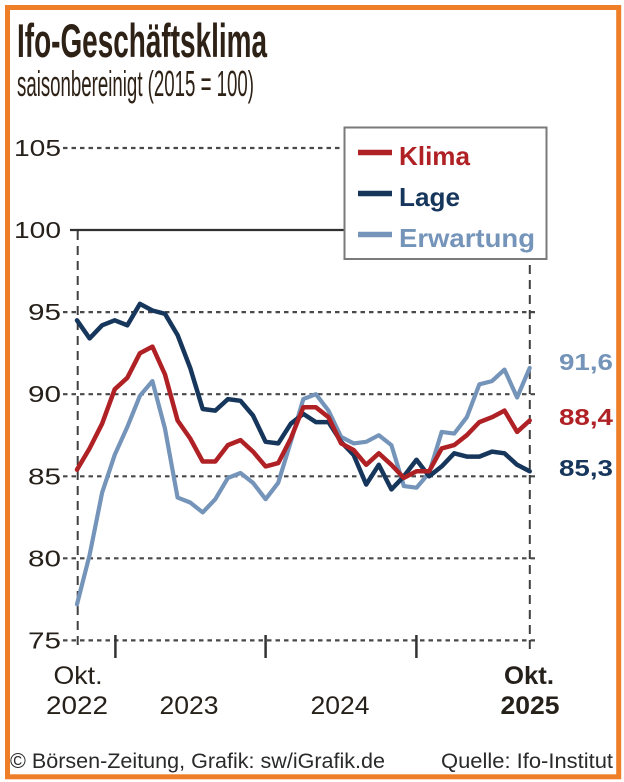  What do you see at coordinates (44, 394) in the screenshot?
I see `svg-text: 90` at bounding box center [44, 394].